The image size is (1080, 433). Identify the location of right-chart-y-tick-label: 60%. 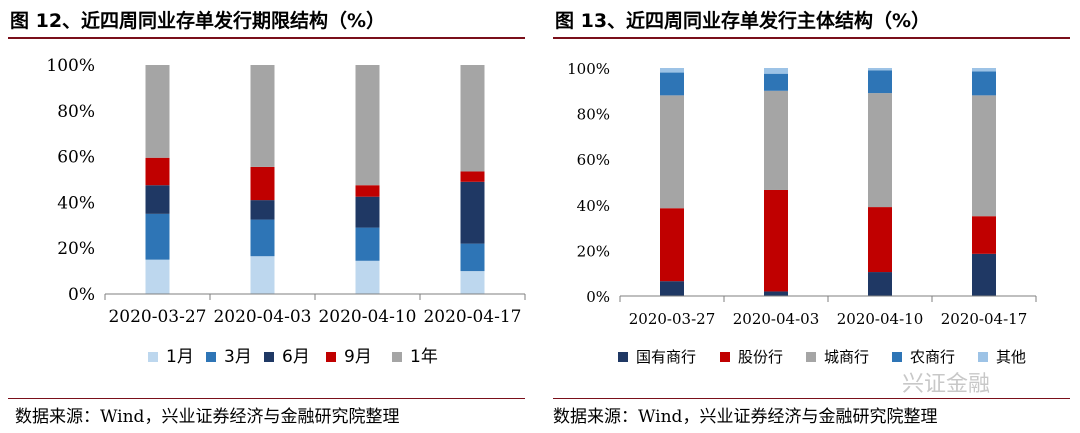
(593, 160).